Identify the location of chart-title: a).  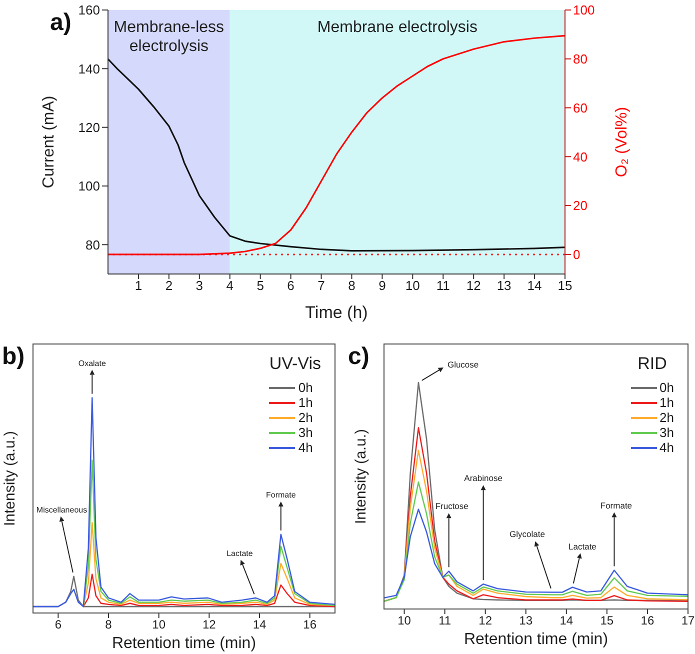
(61, 22).